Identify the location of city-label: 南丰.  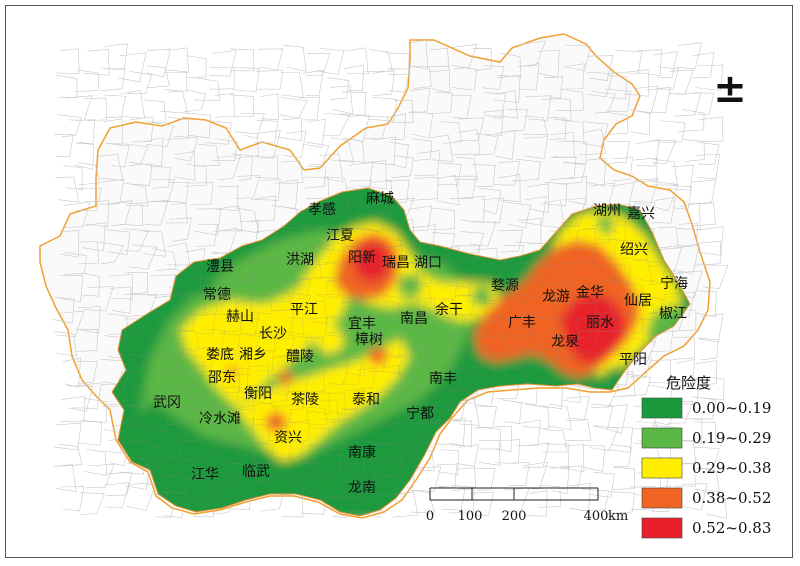
(443, 379).